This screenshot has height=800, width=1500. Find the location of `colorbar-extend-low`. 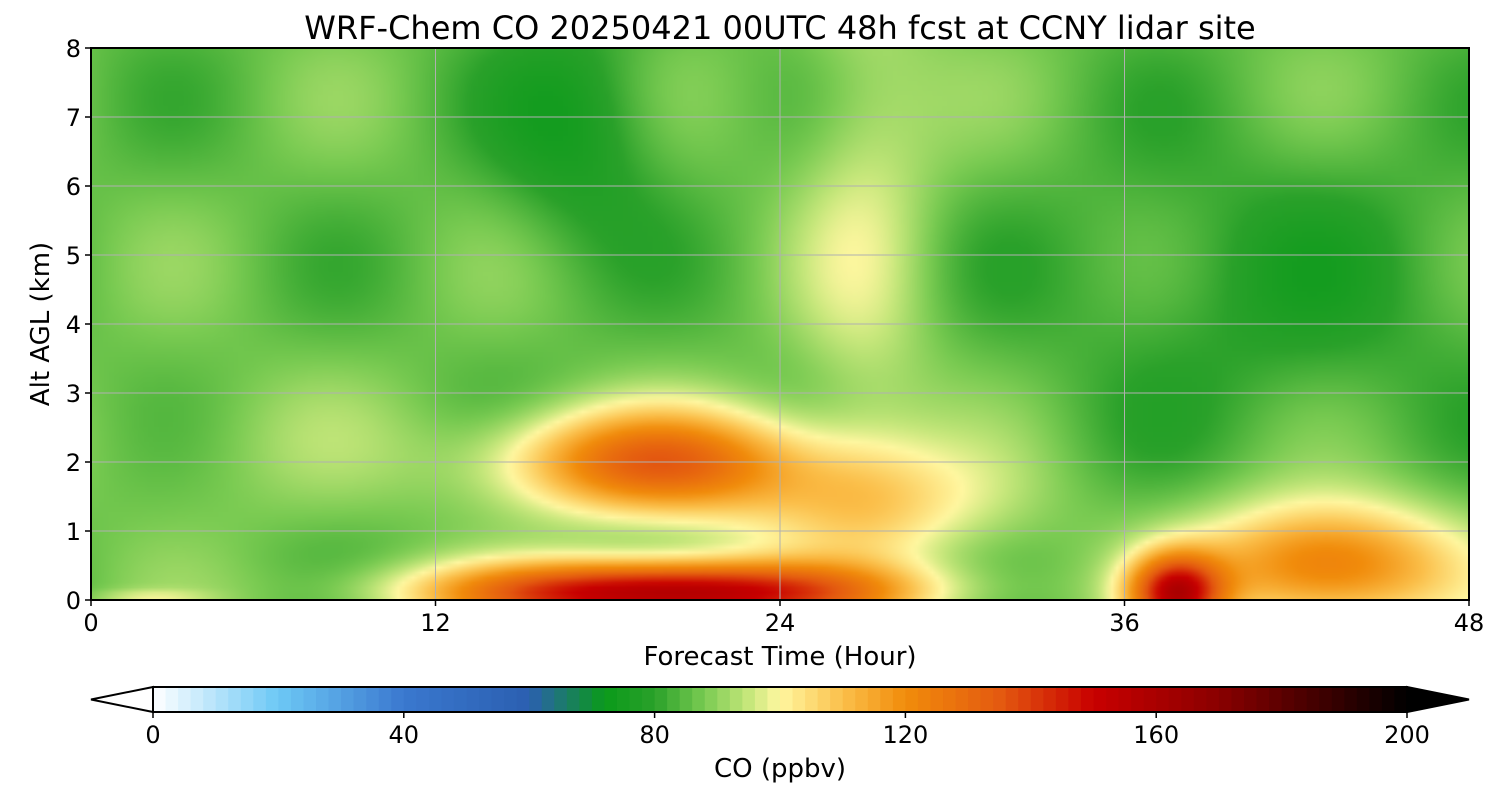

colorbar-extend-low is located at coordinates (122, 699).